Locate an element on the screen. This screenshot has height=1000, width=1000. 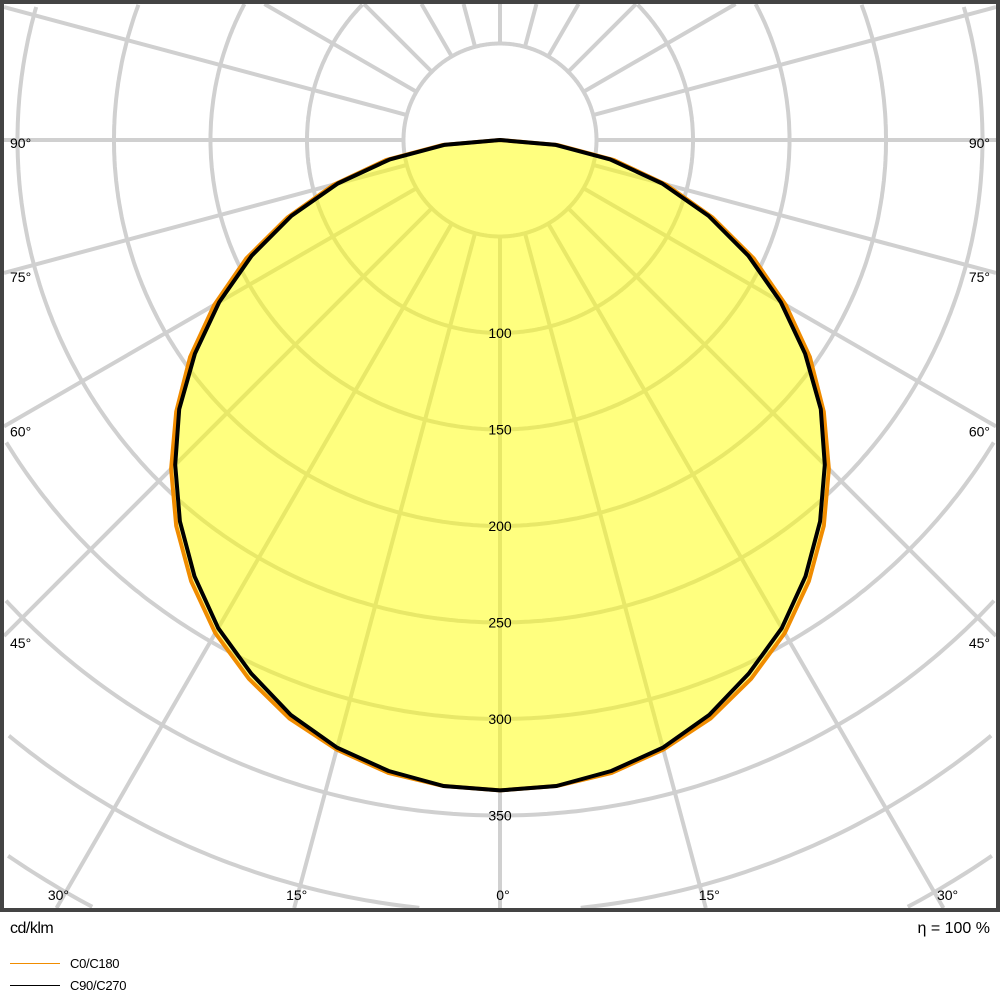
legend-label-c90: C90/C270 is located at coordinates (98, 985).